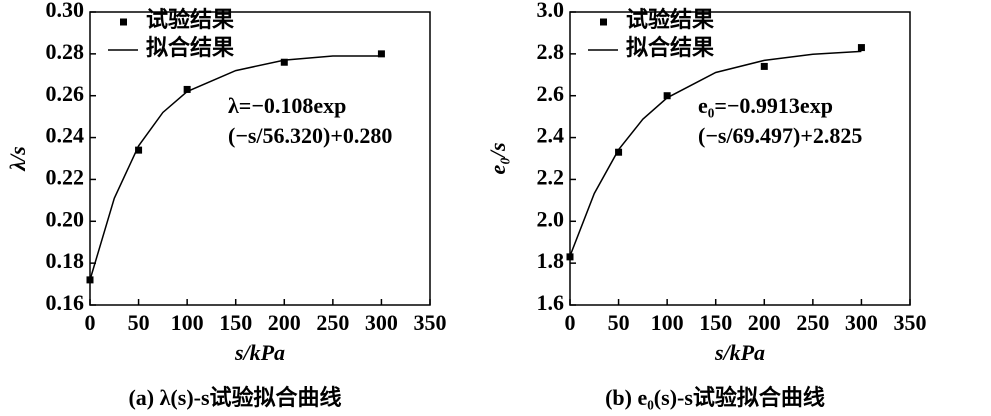  Describe the element at coordinates (65, 135) in the screenshot. I see `y-tick-label: 0.24` at that location.